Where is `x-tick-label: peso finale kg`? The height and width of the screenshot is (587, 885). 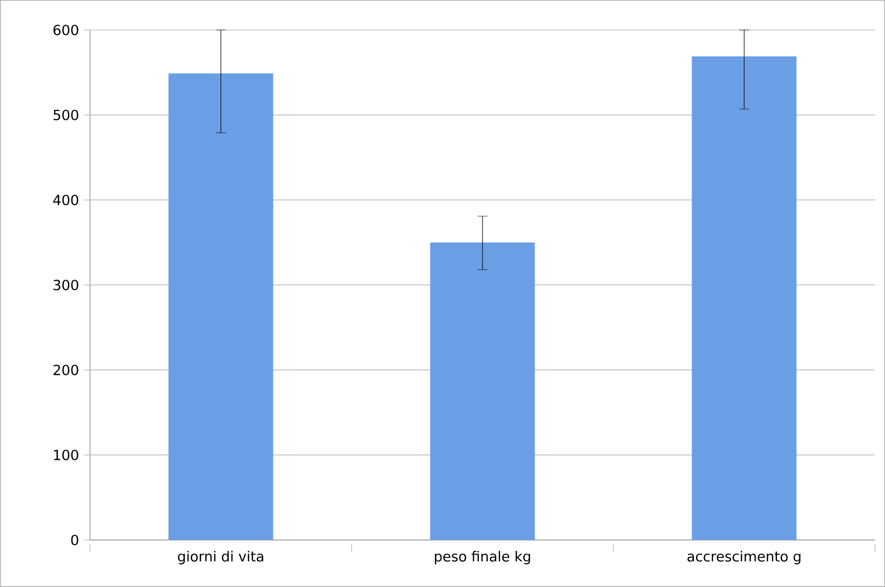
x-tick-label: peso finale kg is located at coordinates (482, 557).